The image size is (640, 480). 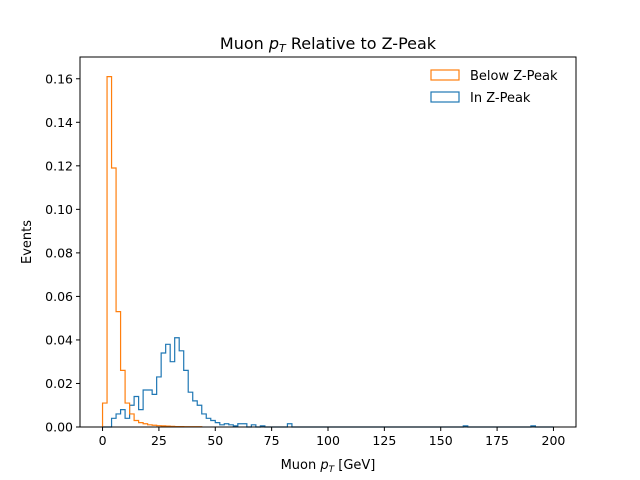 I want to click on y-tick-label: 0.08, so click(x=59, y=252).